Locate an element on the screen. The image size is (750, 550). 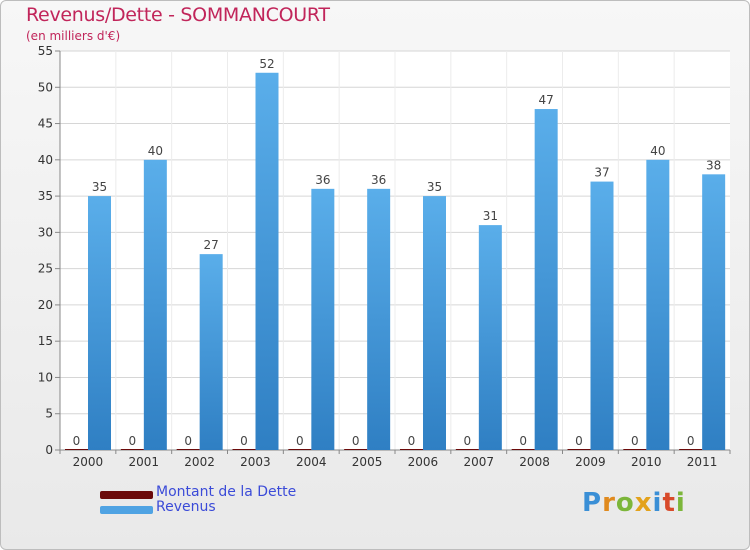
revenue-value-label: 27 is located at coordinates (211, 245).